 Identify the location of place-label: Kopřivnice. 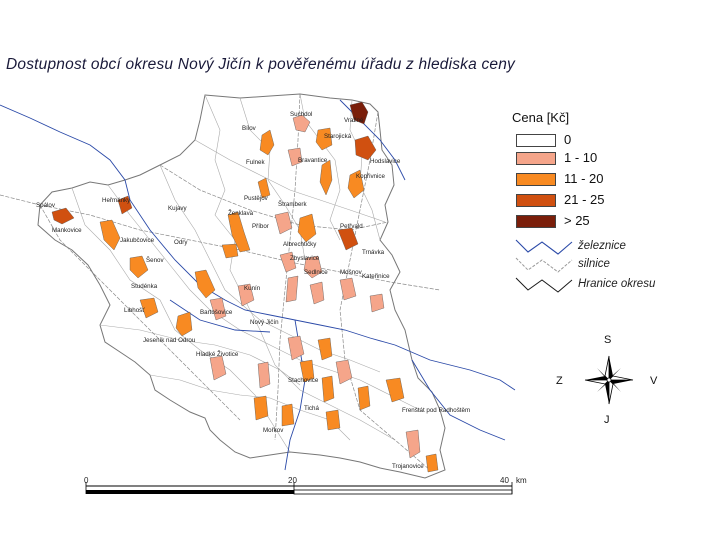
(370, 176).